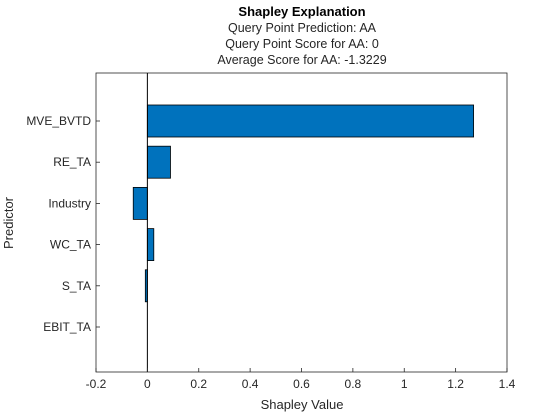  I want to click on x-tick-label: 1.2, so click(455, 384).